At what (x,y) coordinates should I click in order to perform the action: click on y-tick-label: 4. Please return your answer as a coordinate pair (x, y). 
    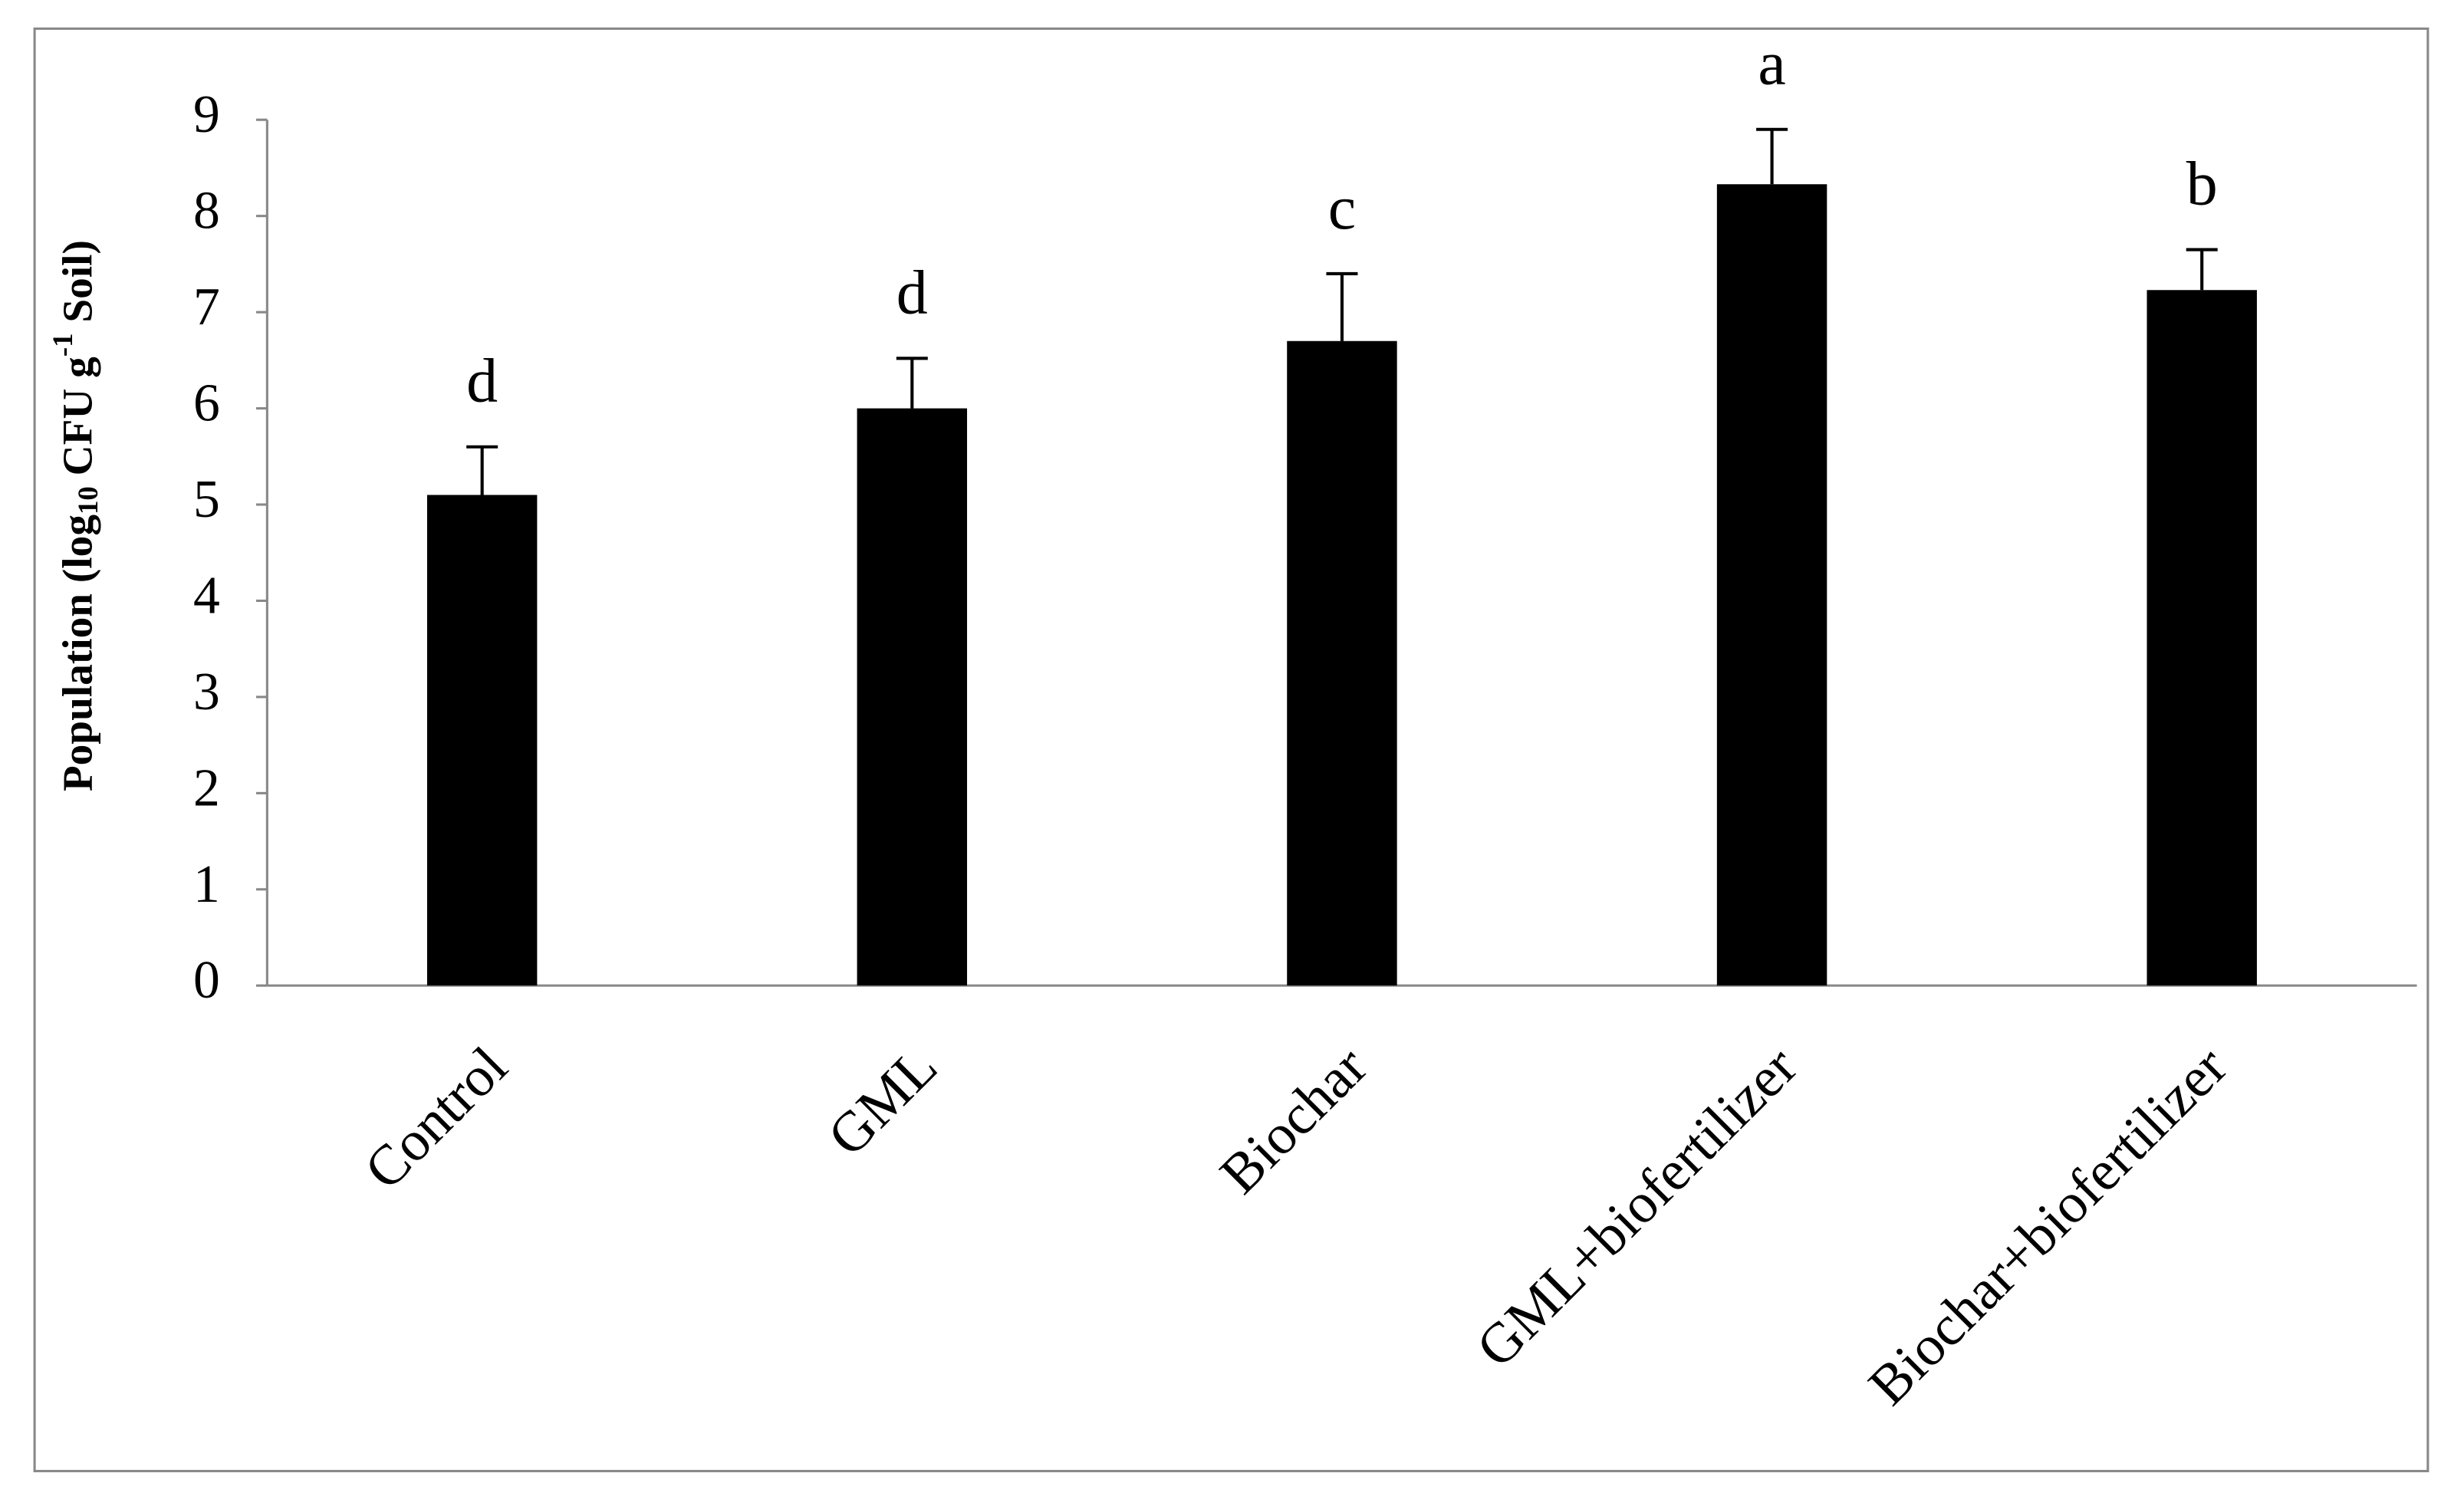
    Looking at the image, I should click on (206, 595).